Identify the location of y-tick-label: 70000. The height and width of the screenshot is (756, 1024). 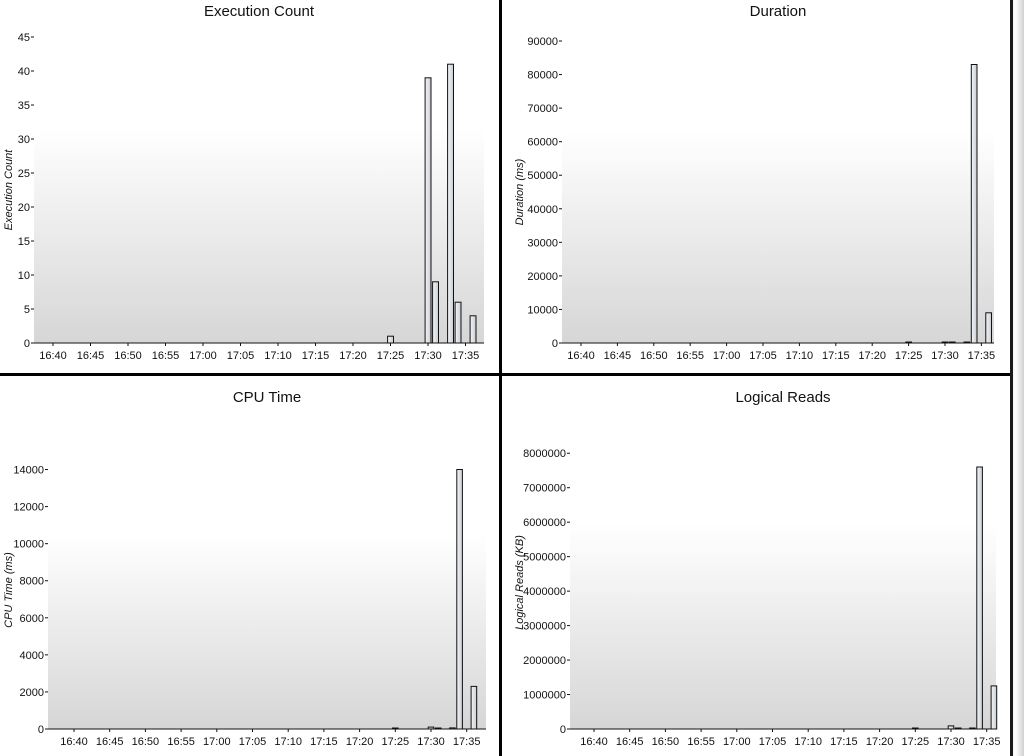
(542, 109).